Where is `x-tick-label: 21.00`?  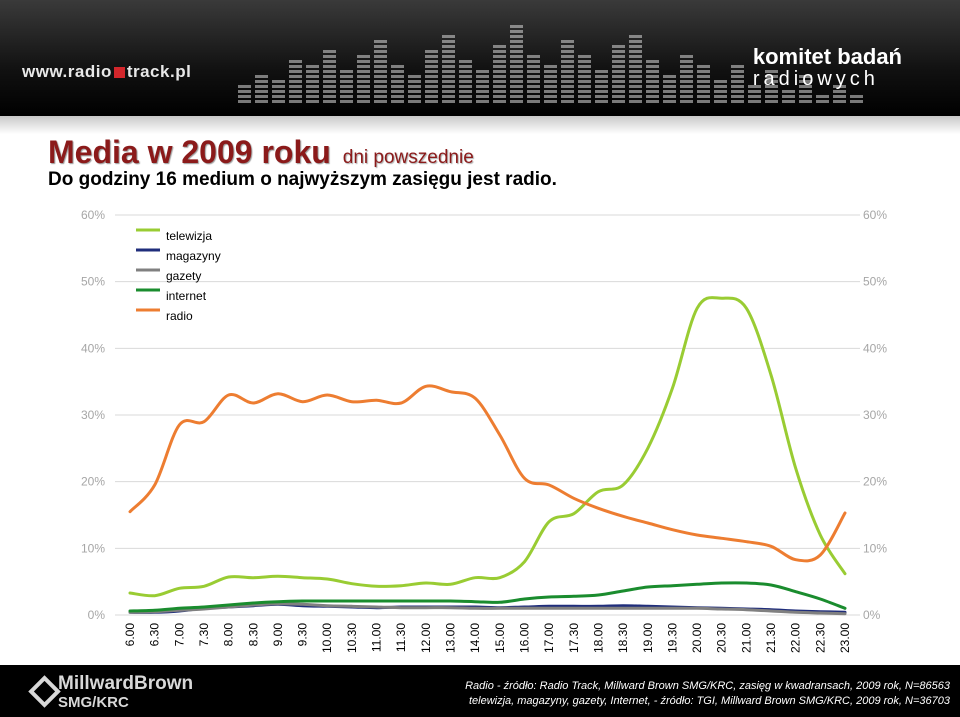 x-tick-label: 21.00 is located at coordinates (746, 638).